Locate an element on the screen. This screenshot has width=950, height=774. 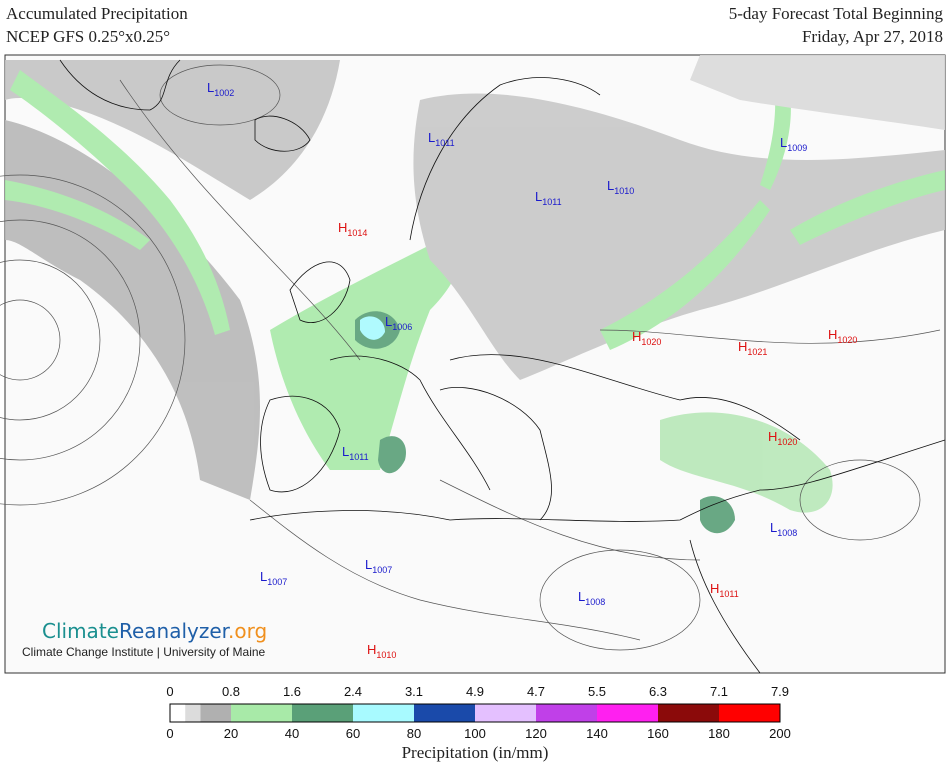
mm-label: 60 is located at coordinates (353, 733).